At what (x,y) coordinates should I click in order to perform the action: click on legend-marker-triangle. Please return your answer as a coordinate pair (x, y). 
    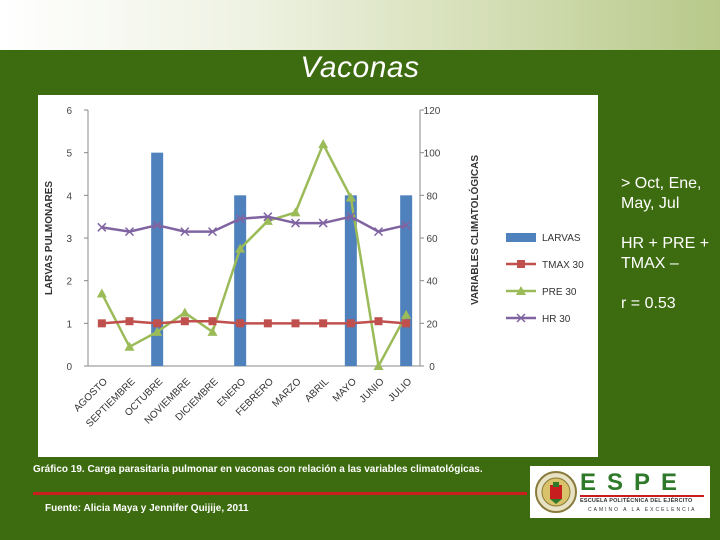
    Looking at the image, I should click on (521, 290).